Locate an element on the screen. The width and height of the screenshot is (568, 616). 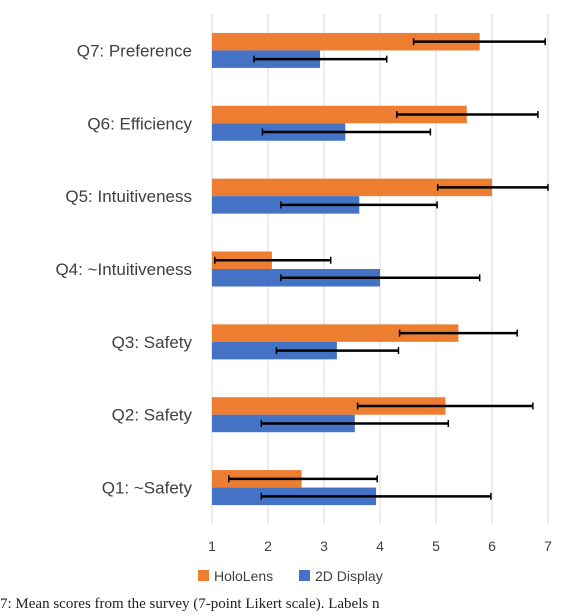
x-tick-label: 5 is located at coordinates (436, 546).